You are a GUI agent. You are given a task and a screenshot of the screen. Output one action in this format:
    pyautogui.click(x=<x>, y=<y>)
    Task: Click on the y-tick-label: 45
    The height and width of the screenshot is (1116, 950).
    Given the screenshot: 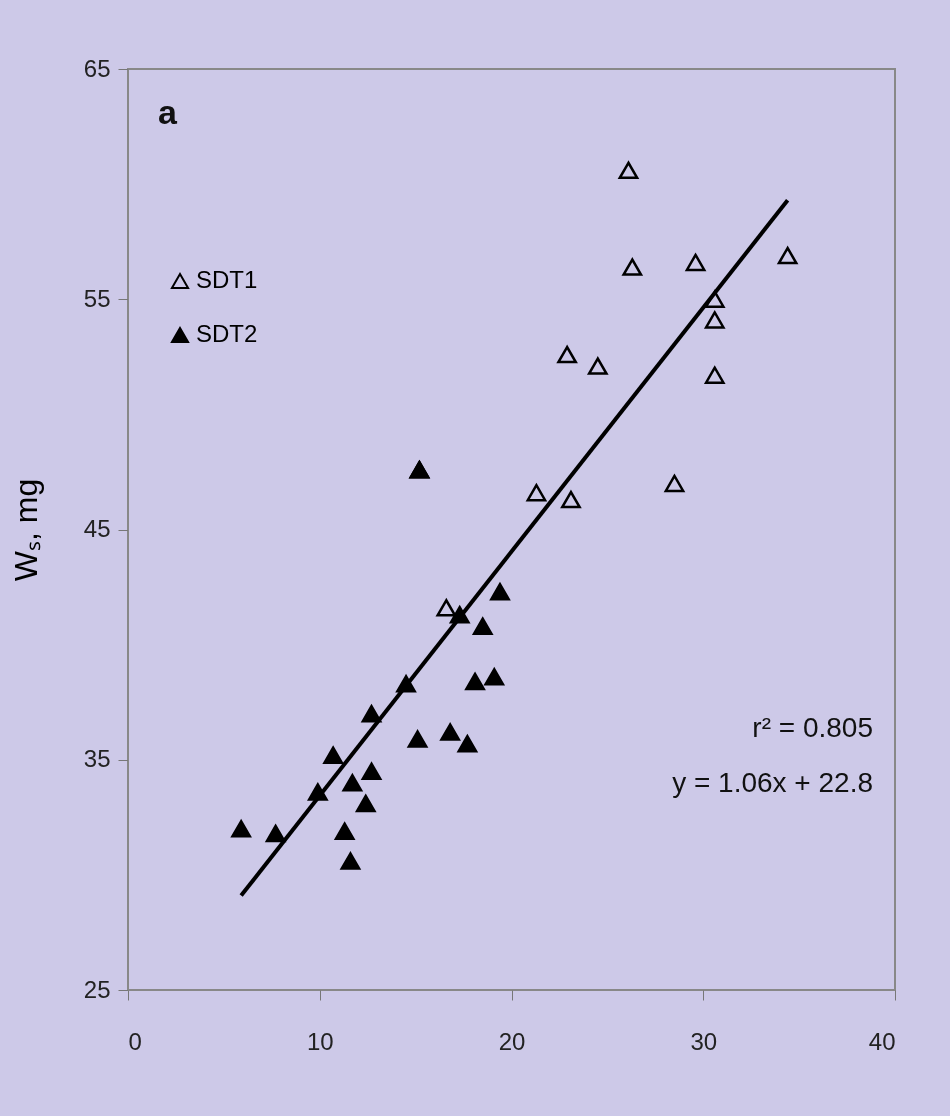 What is the action you would take?
    pyautogui.click(x=97, y=528)
    